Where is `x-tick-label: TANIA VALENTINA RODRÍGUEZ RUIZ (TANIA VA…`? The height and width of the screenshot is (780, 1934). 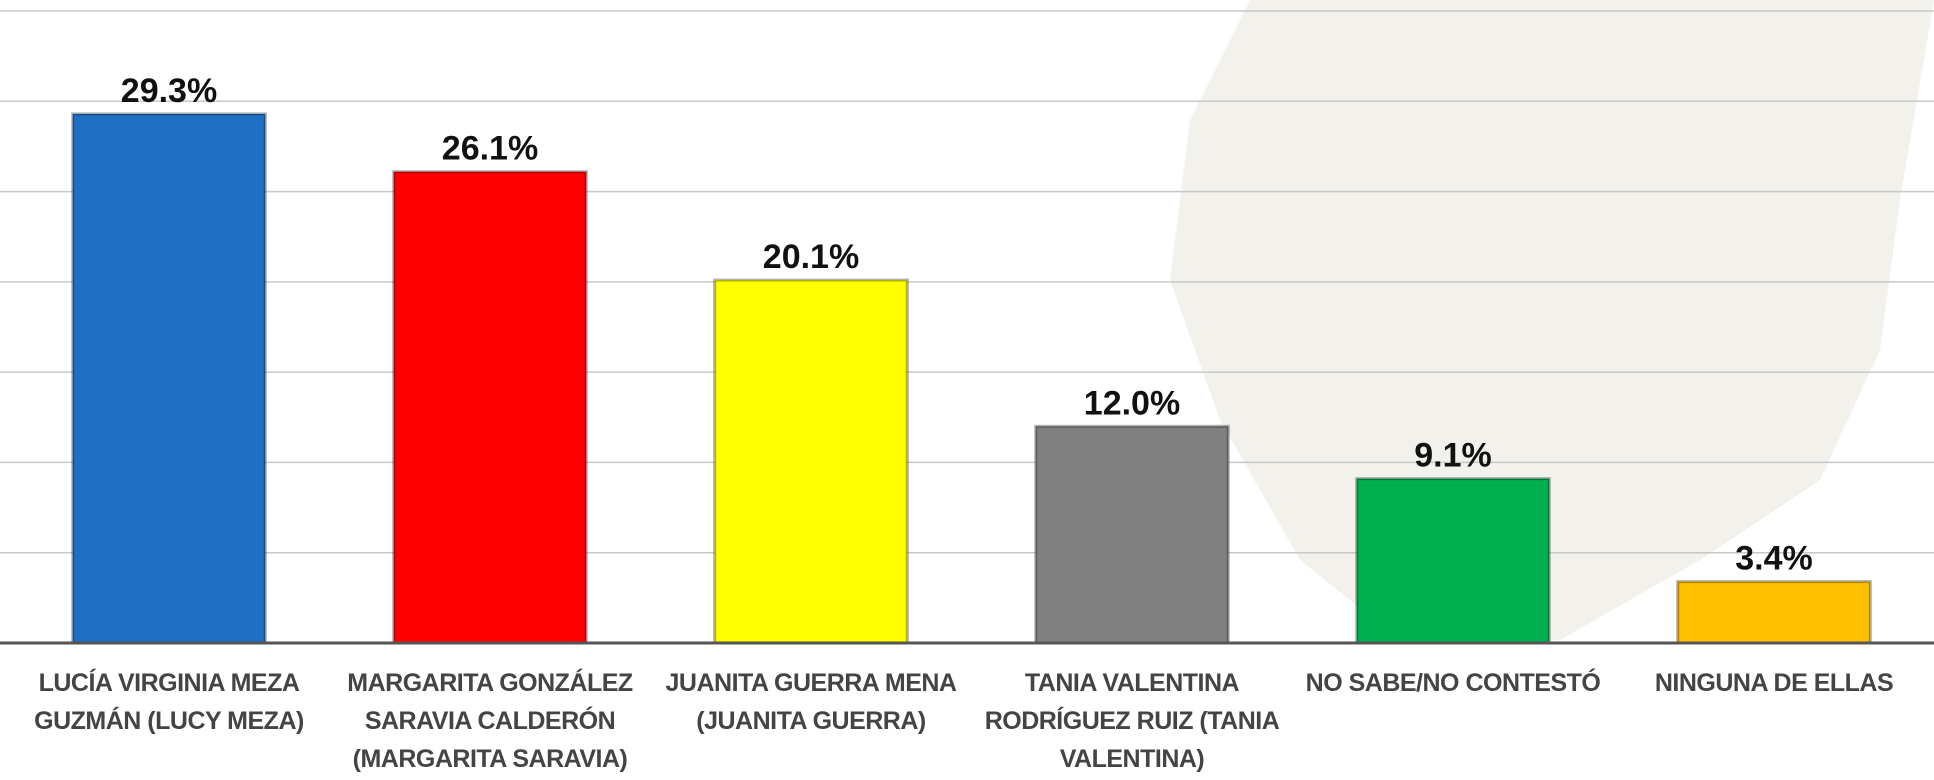
x-tick-label: TANIA VALENTINA RODRÍGUEZ RUIZ (TANIA VA… is located at coordinates (1132, 721).